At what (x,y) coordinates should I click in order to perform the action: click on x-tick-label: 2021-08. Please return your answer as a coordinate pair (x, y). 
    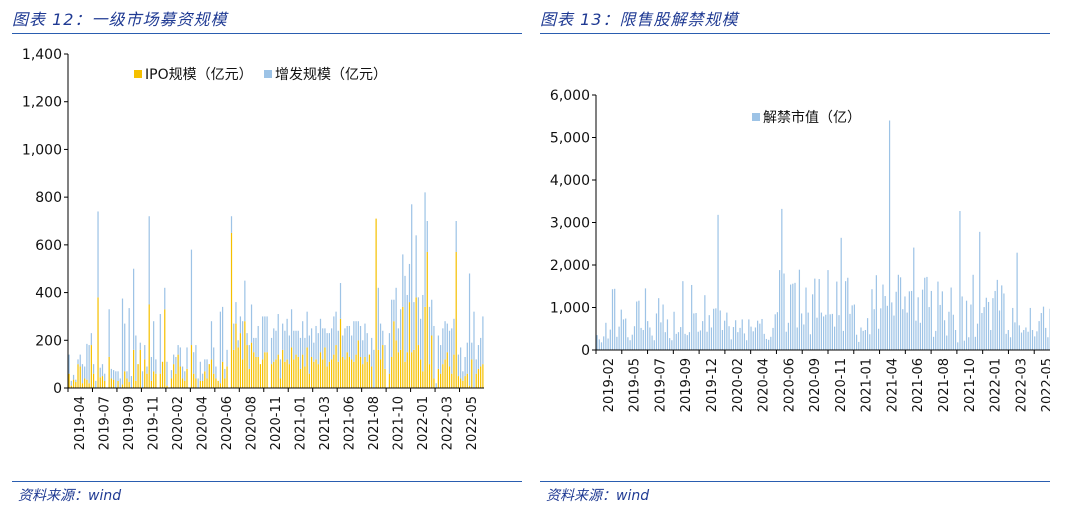
    Looking at the image, I should click on (374, 423).